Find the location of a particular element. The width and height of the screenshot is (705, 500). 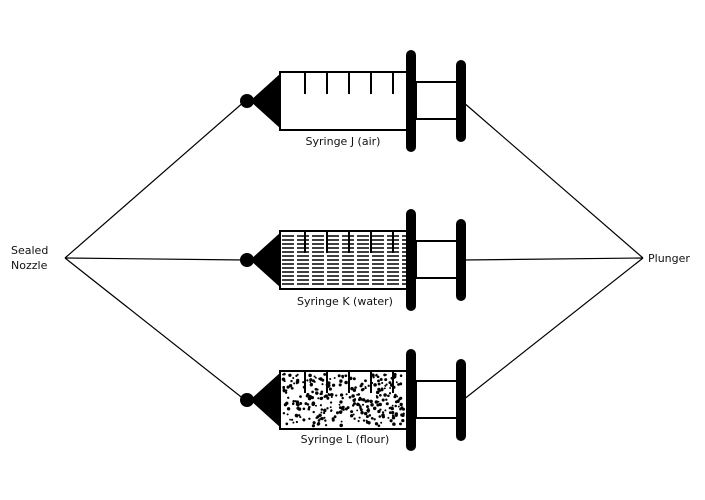

syringe-k: Syringe K (water) is located at coordinates (353, 260).